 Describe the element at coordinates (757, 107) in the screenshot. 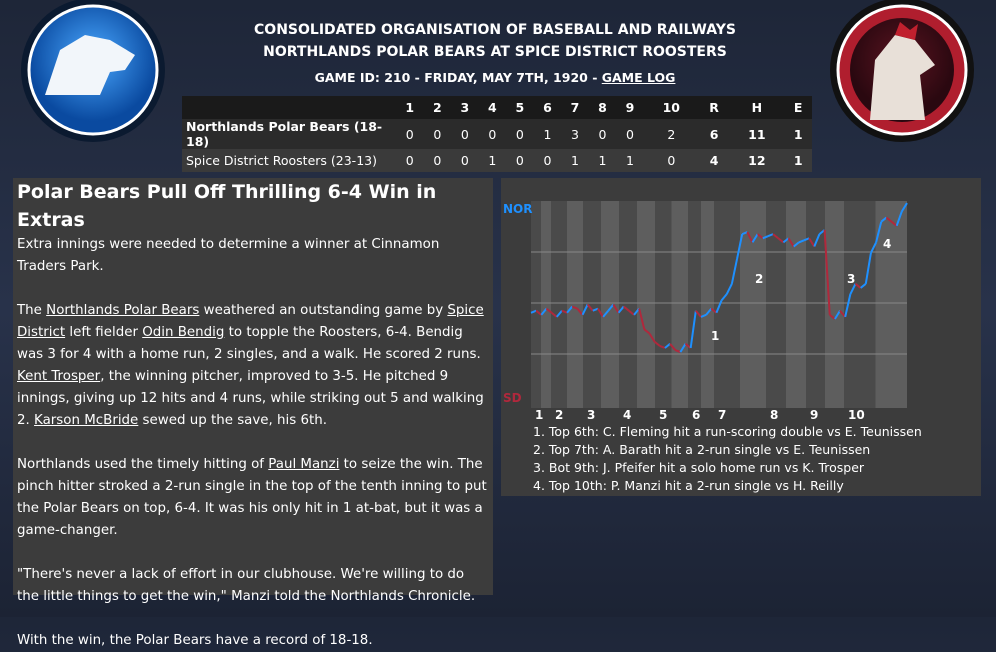

I see `header-cell: H` at that location.